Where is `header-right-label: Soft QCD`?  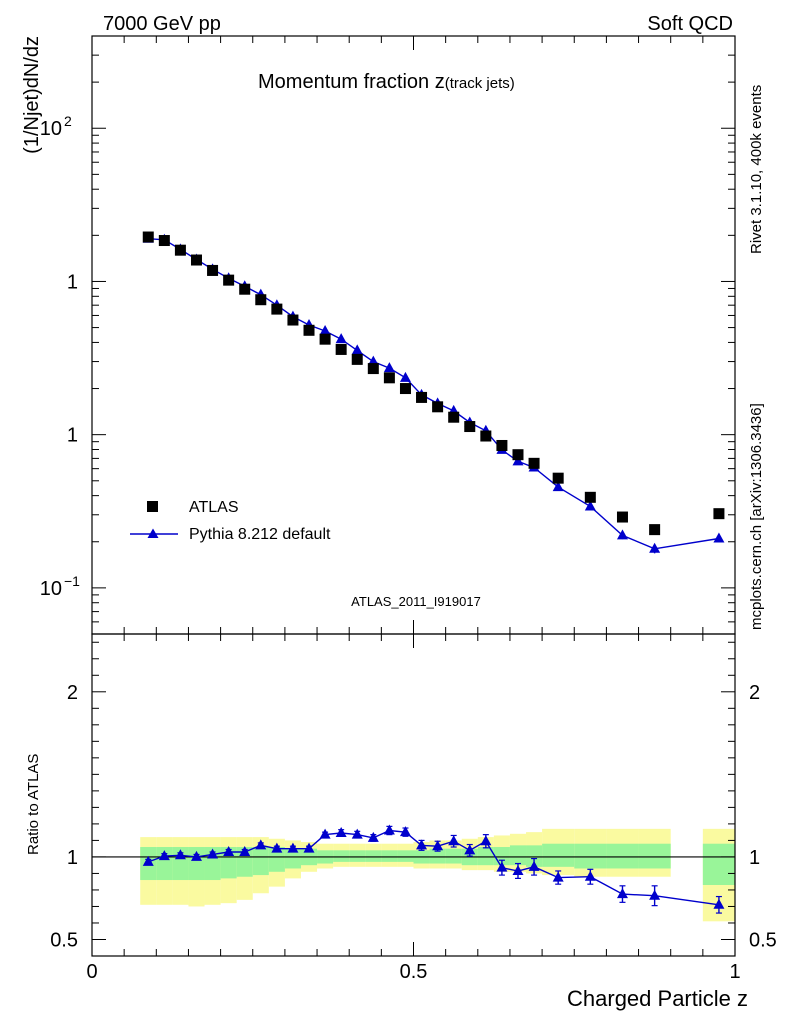 header-right-label: Soft QCD is located at coordinates (690, 24).